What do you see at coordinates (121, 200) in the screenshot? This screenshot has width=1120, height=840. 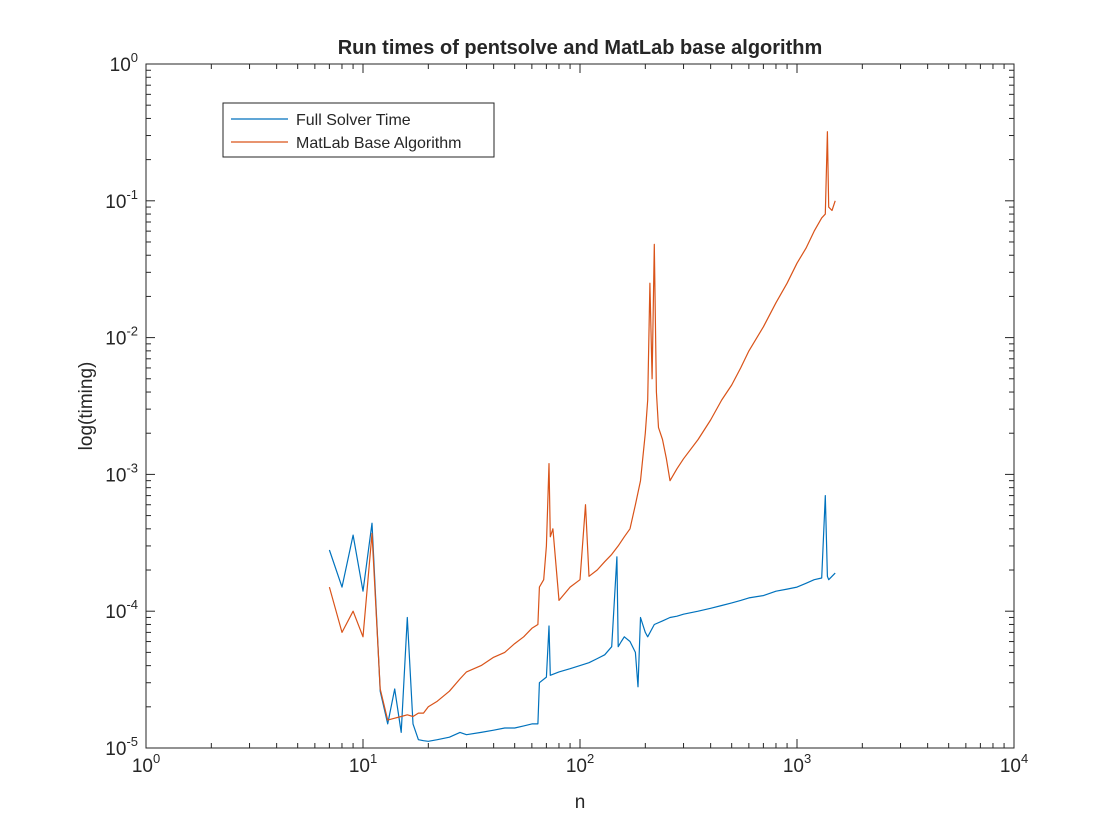 I see `y-tick-label: 10⁻¹` at bounding box center [121, 200].